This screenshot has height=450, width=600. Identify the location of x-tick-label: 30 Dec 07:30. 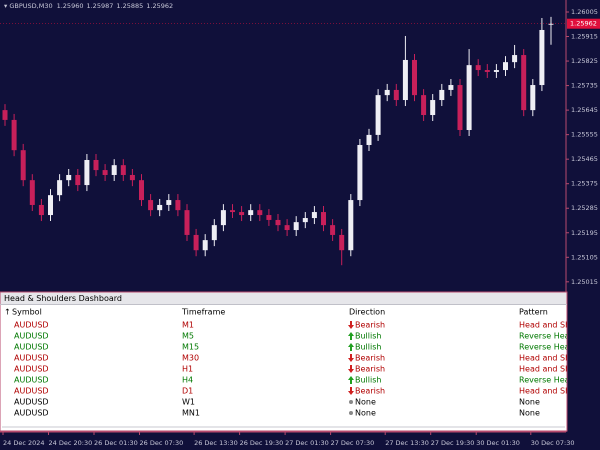
(553, 443).